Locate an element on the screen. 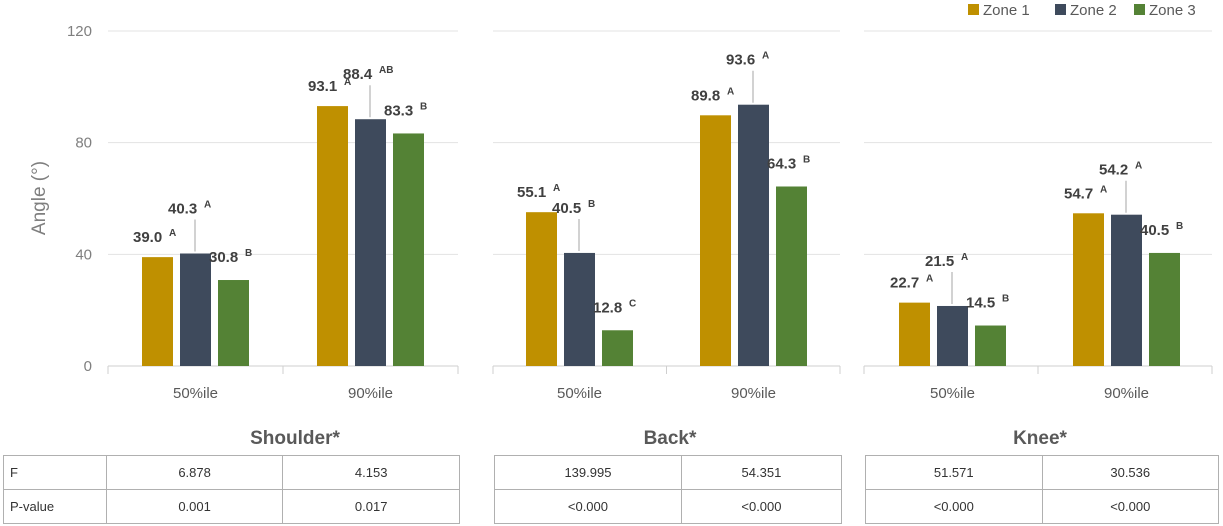 This screenshot has width=1223, height=526. stats-table-knee: 51.571 30.536 <0.000 <0.000 is located at coordinates (1042, 489).